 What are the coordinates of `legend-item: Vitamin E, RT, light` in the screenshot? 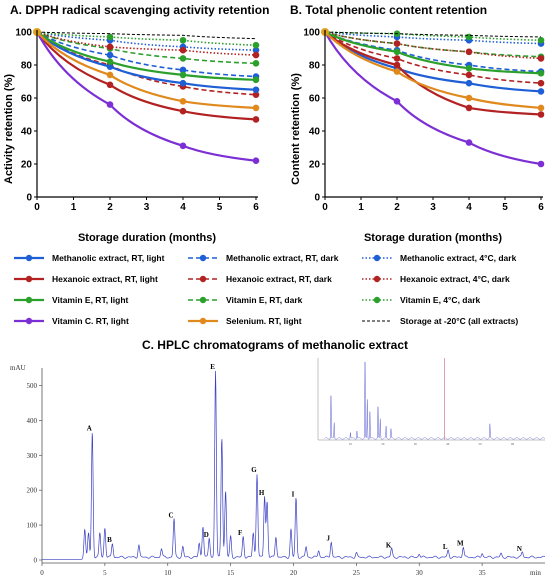 It's located at (71, 300).